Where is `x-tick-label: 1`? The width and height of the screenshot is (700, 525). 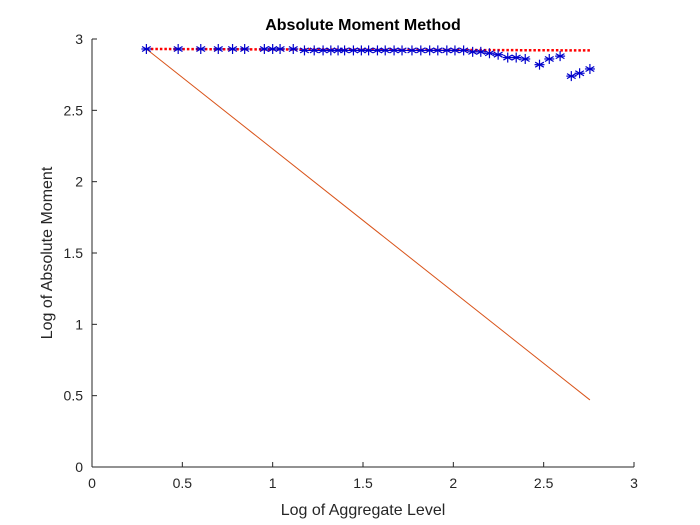
x-tick-label: 1 is located at coordinates (273, 483).